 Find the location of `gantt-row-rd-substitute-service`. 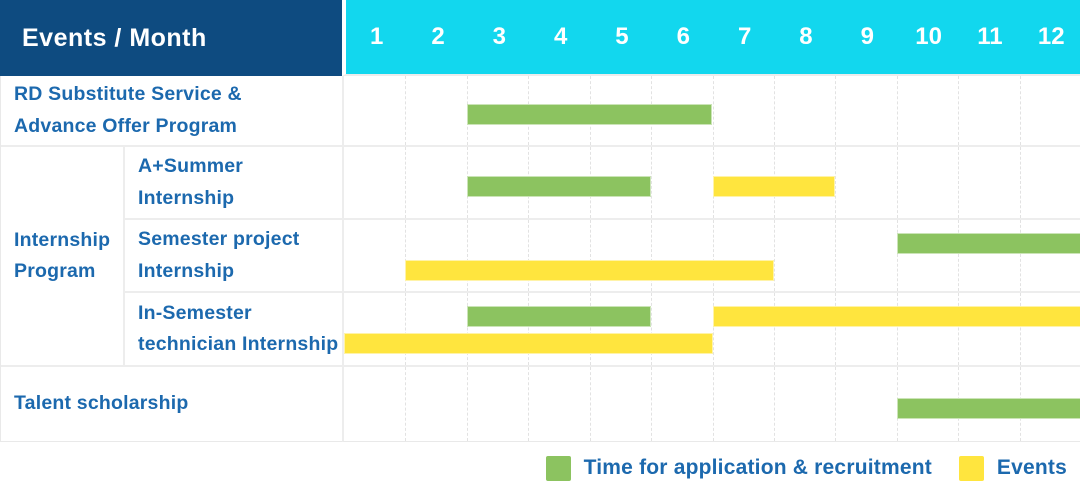

gantt-row-rd-substitute-service is located at coordinates (711, 111).